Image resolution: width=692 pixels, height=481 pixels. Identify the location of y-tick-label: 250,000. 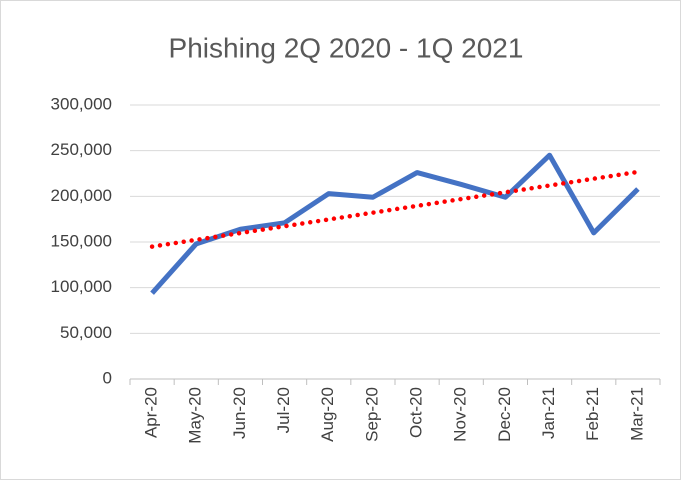
(81, 149).